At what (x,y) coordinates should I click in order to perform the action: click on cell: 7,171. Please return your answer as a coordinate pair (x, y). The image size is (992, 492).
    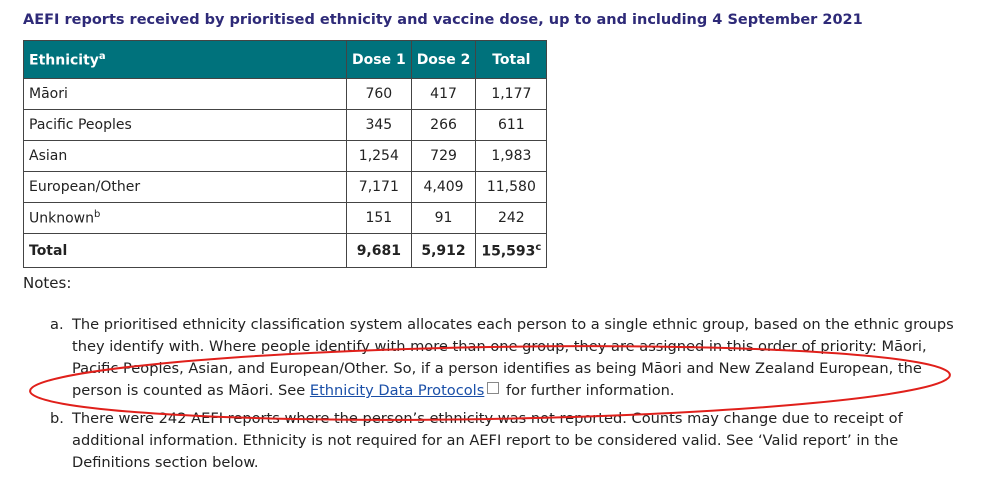
    Looking at the image, I should click on (379, 187).